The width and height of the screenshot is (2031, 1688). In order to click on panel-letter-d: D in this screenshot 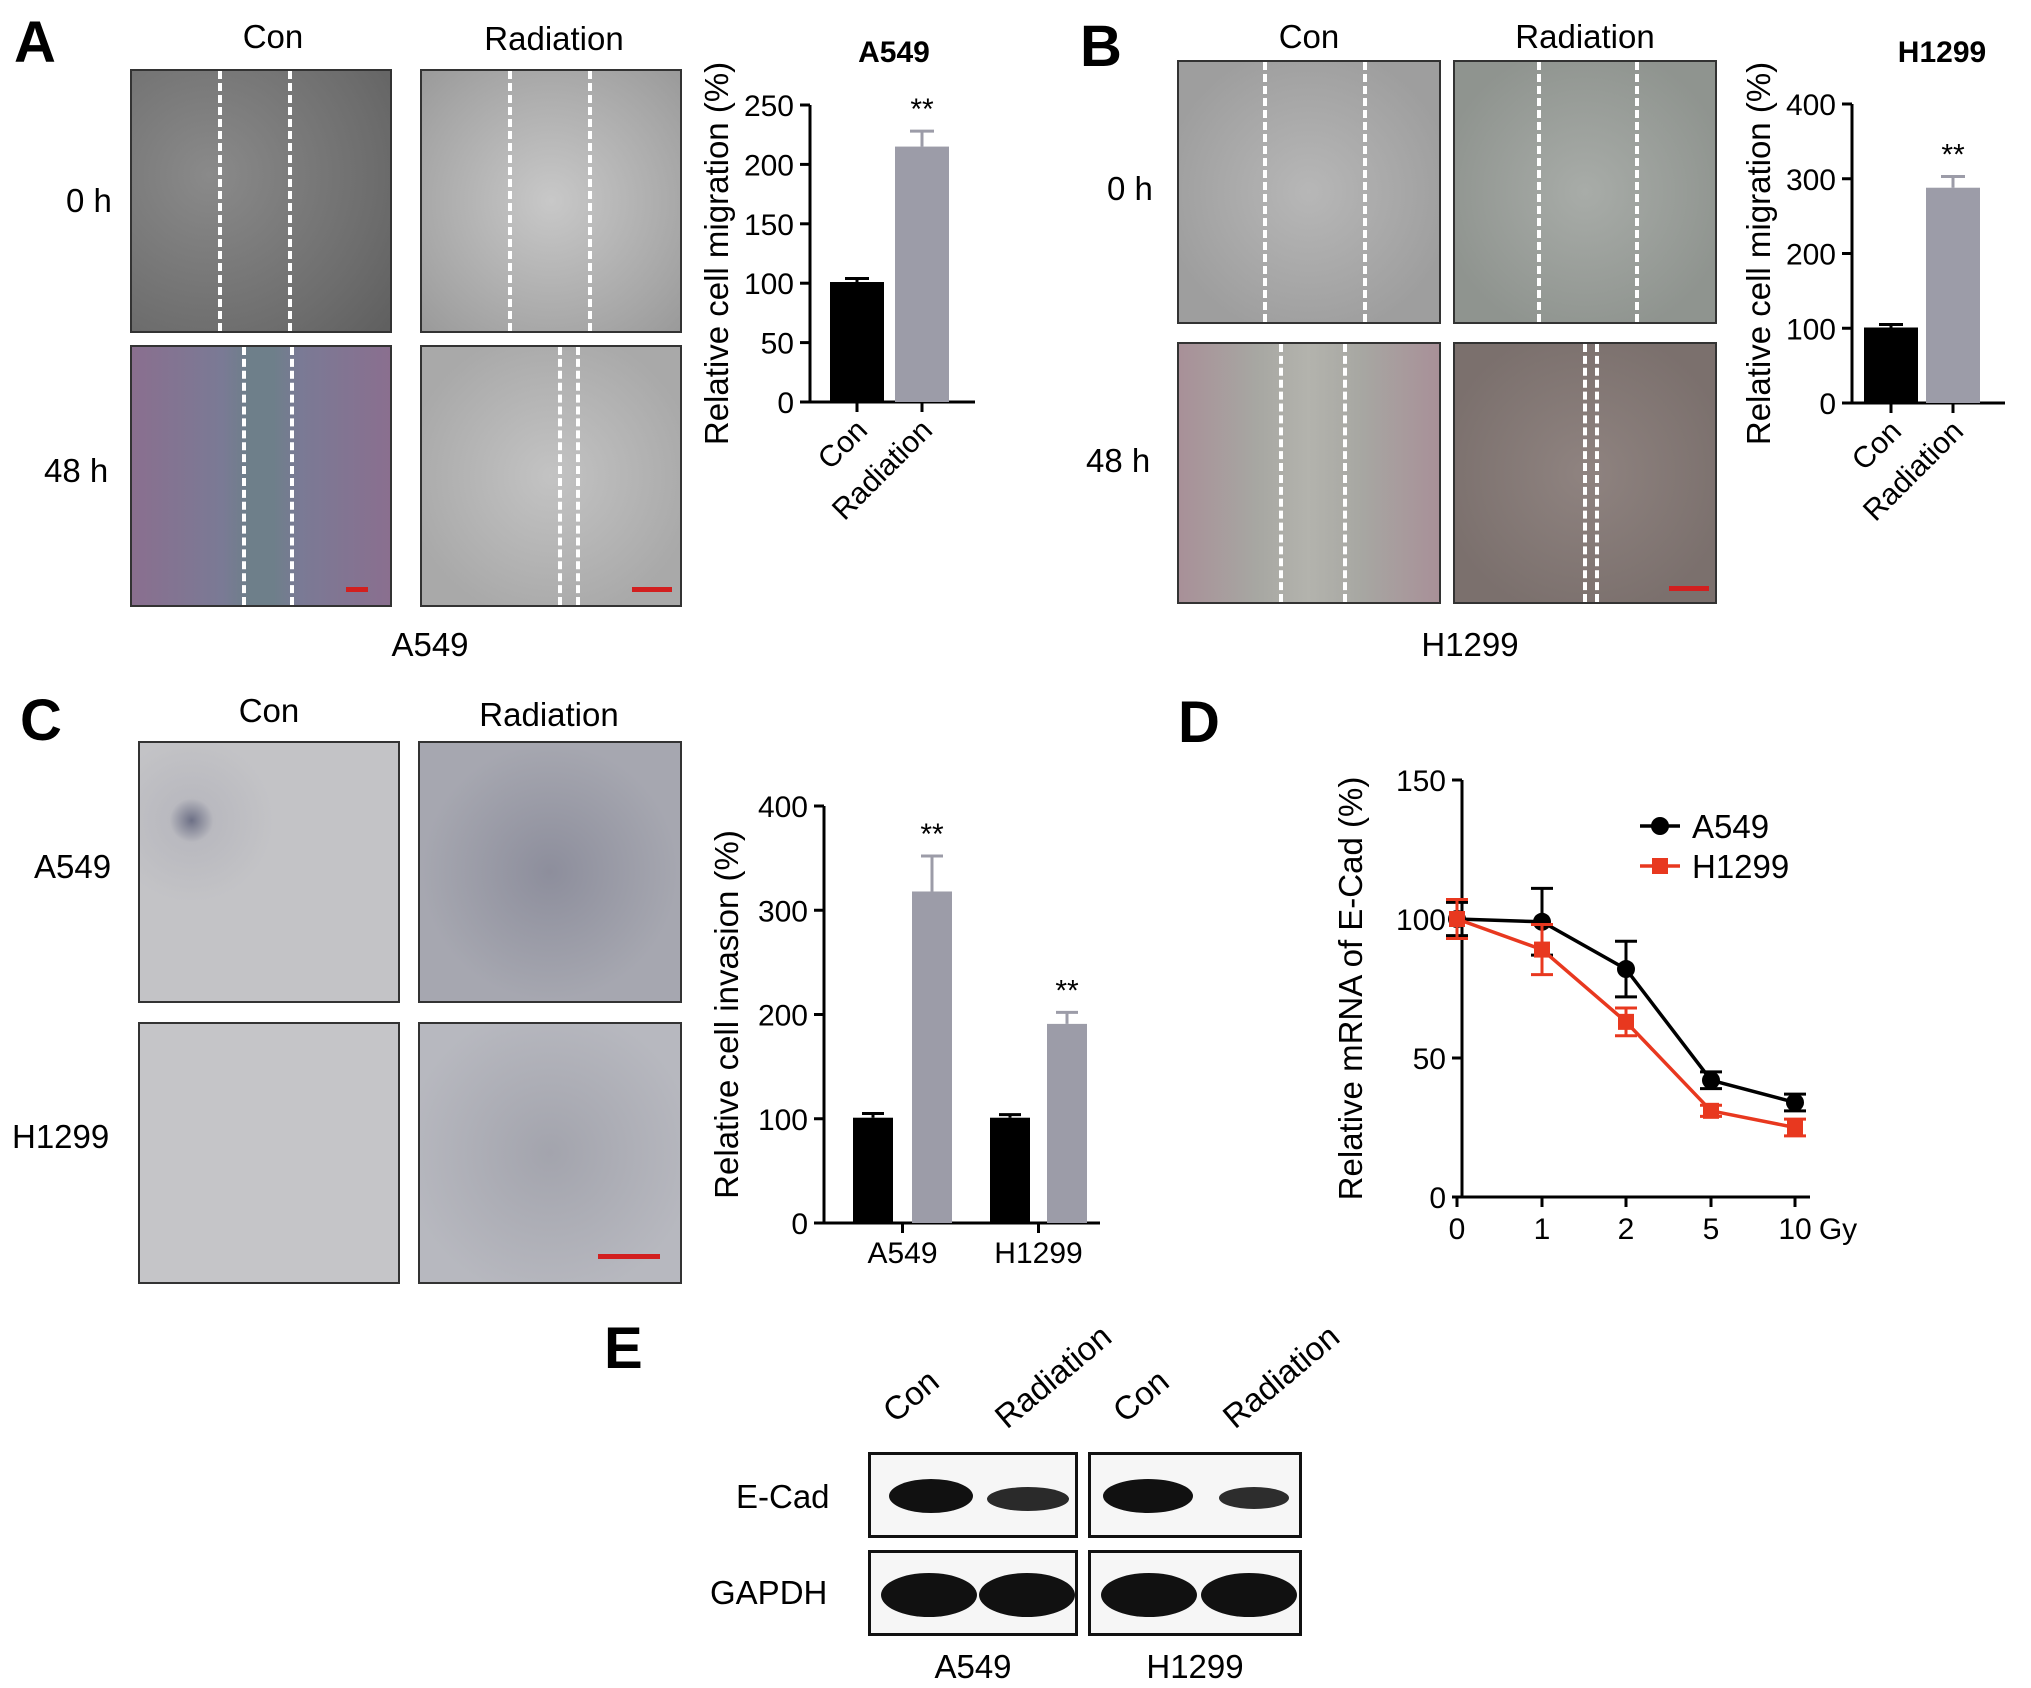, I will do `click(1199, 723)`.